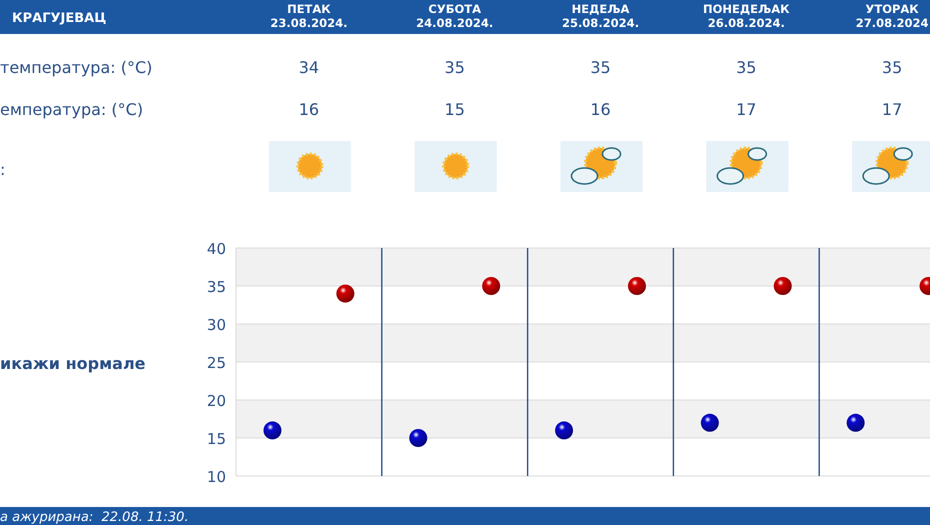 Image resolution: width=930 pixels, height=525 pixels. I want to click on text: НЕДЕЉА 25.08.2024., so click(600, 16).